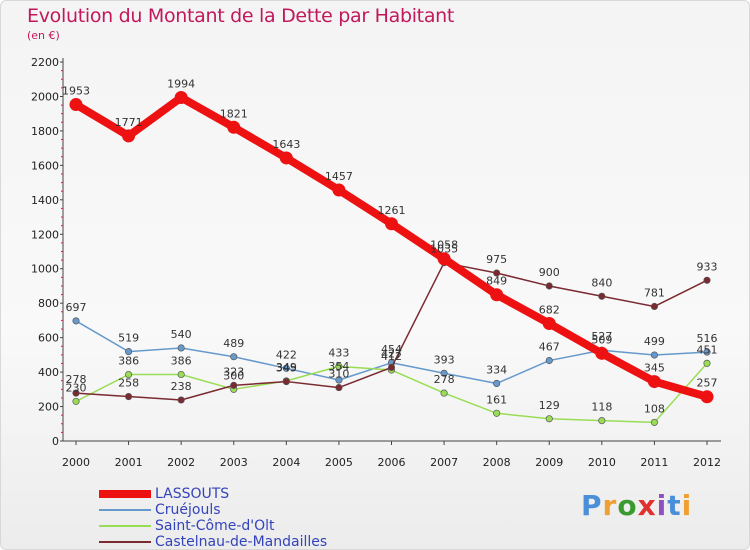 This screenshot has height=550, width=750. What do you see at coordinates (76, 387) in the screenshot?
I see `data-label: 230` at bounding box center [76, 387].